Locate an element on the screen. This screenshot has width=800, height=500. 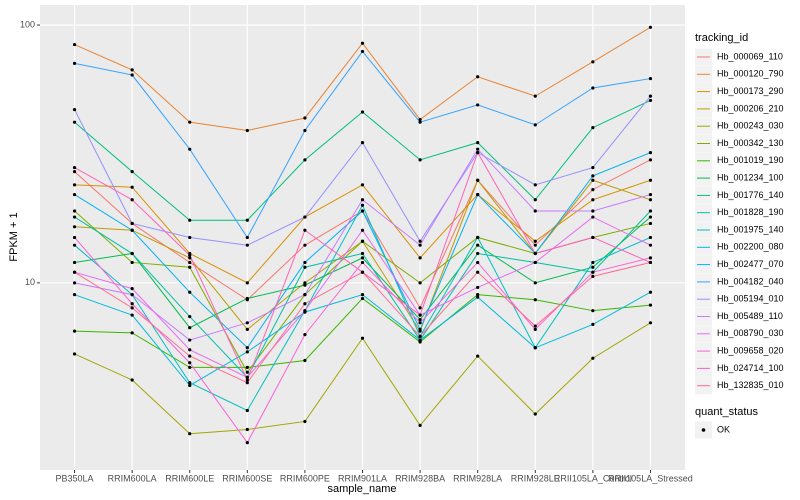
x-tick-label: RRIM600LE is located at coordinates (189, 478).